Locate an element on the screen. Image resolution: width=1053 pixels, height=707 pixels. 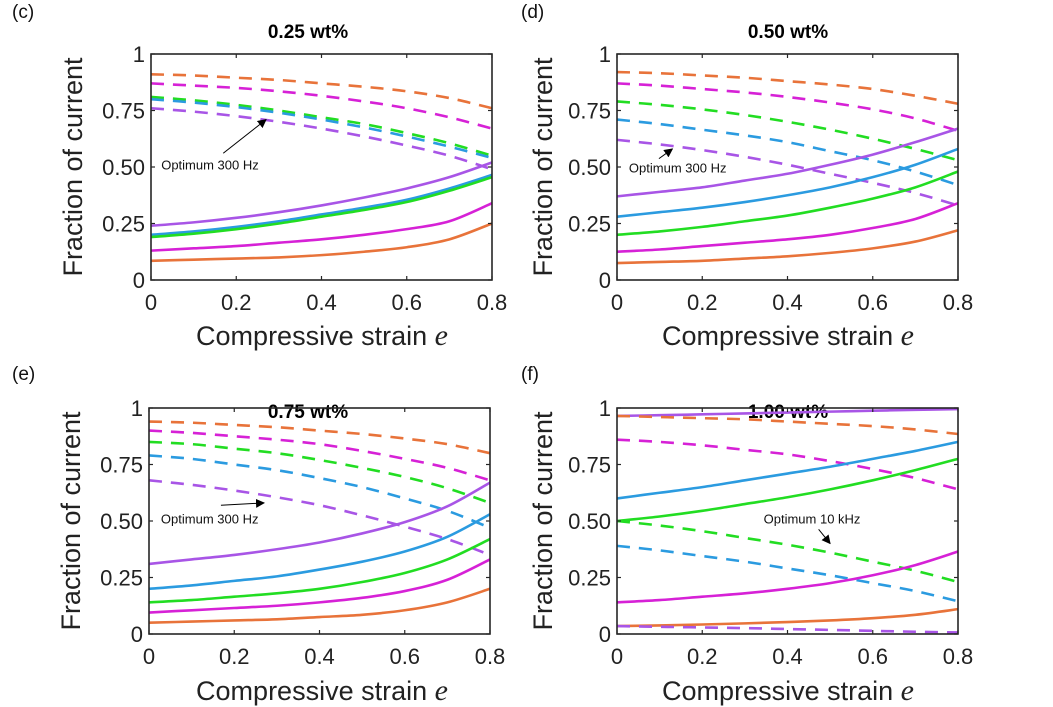
panel-label: (e) is located at coordinates (23, 374).